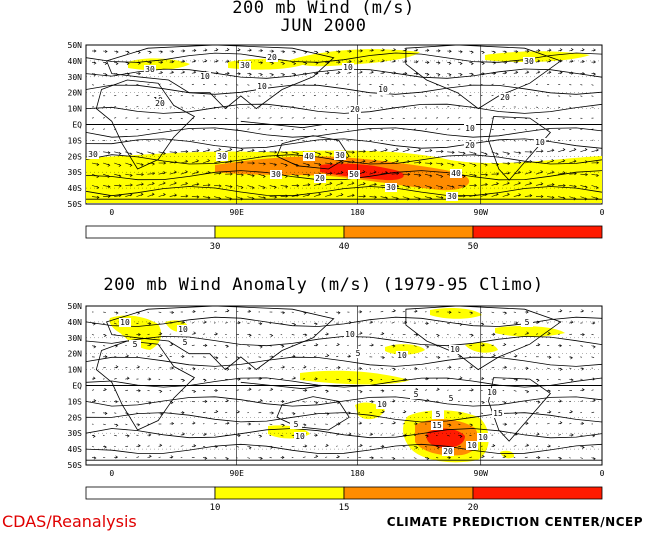 This screenshot has height=534, width=647. What do you see at coordinates (483, 437) in the screenshot?
I see `contour-label: 10` at bounding box center [483, 437].